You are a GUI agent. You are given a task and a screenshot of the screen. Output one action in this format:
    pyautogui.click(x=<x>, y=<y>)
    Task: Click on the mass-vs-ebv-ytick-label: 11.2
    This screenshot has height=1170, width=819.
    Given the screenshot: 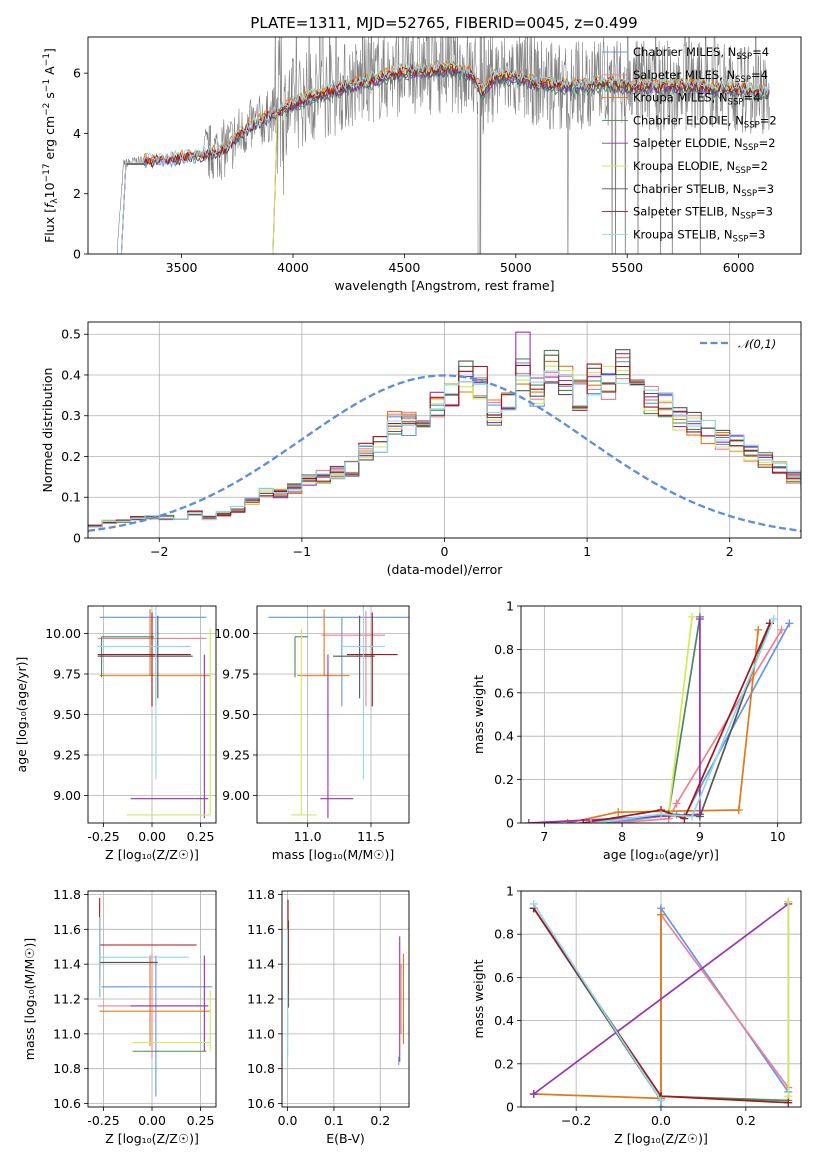 What is the action you would take?
    pyautogui.click(x=261, y=999)
    